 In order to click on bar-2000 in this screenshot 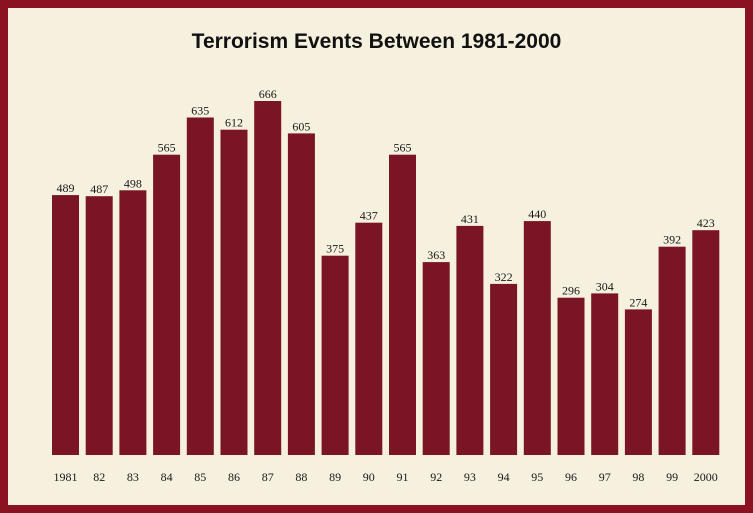, I will do `click(706, 342)`.